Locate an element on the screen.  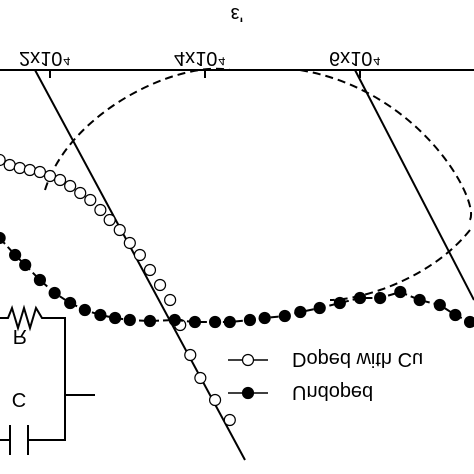
x-tick-label: 6x10⁴ is located at coordinates (355, 58).